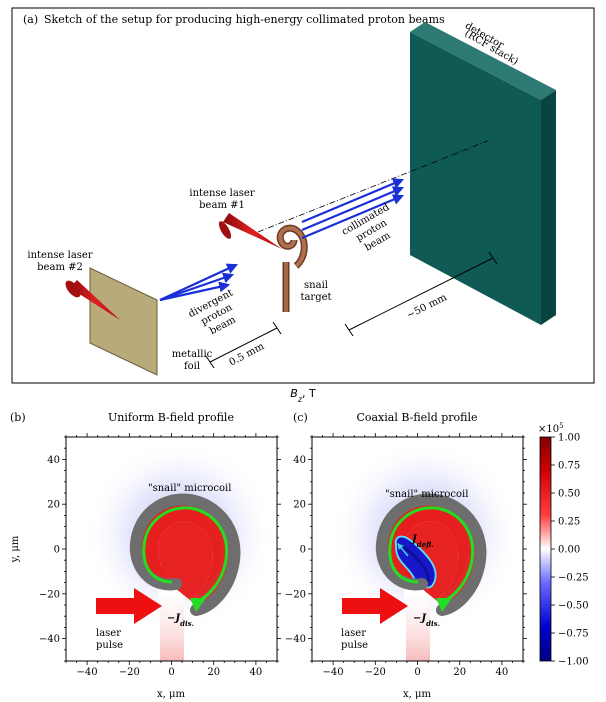  What do you see at coordinates (573, 634) in the screenshot?
I see `colorbar-tick-label: −0.75` at bounding box center [573, 634].